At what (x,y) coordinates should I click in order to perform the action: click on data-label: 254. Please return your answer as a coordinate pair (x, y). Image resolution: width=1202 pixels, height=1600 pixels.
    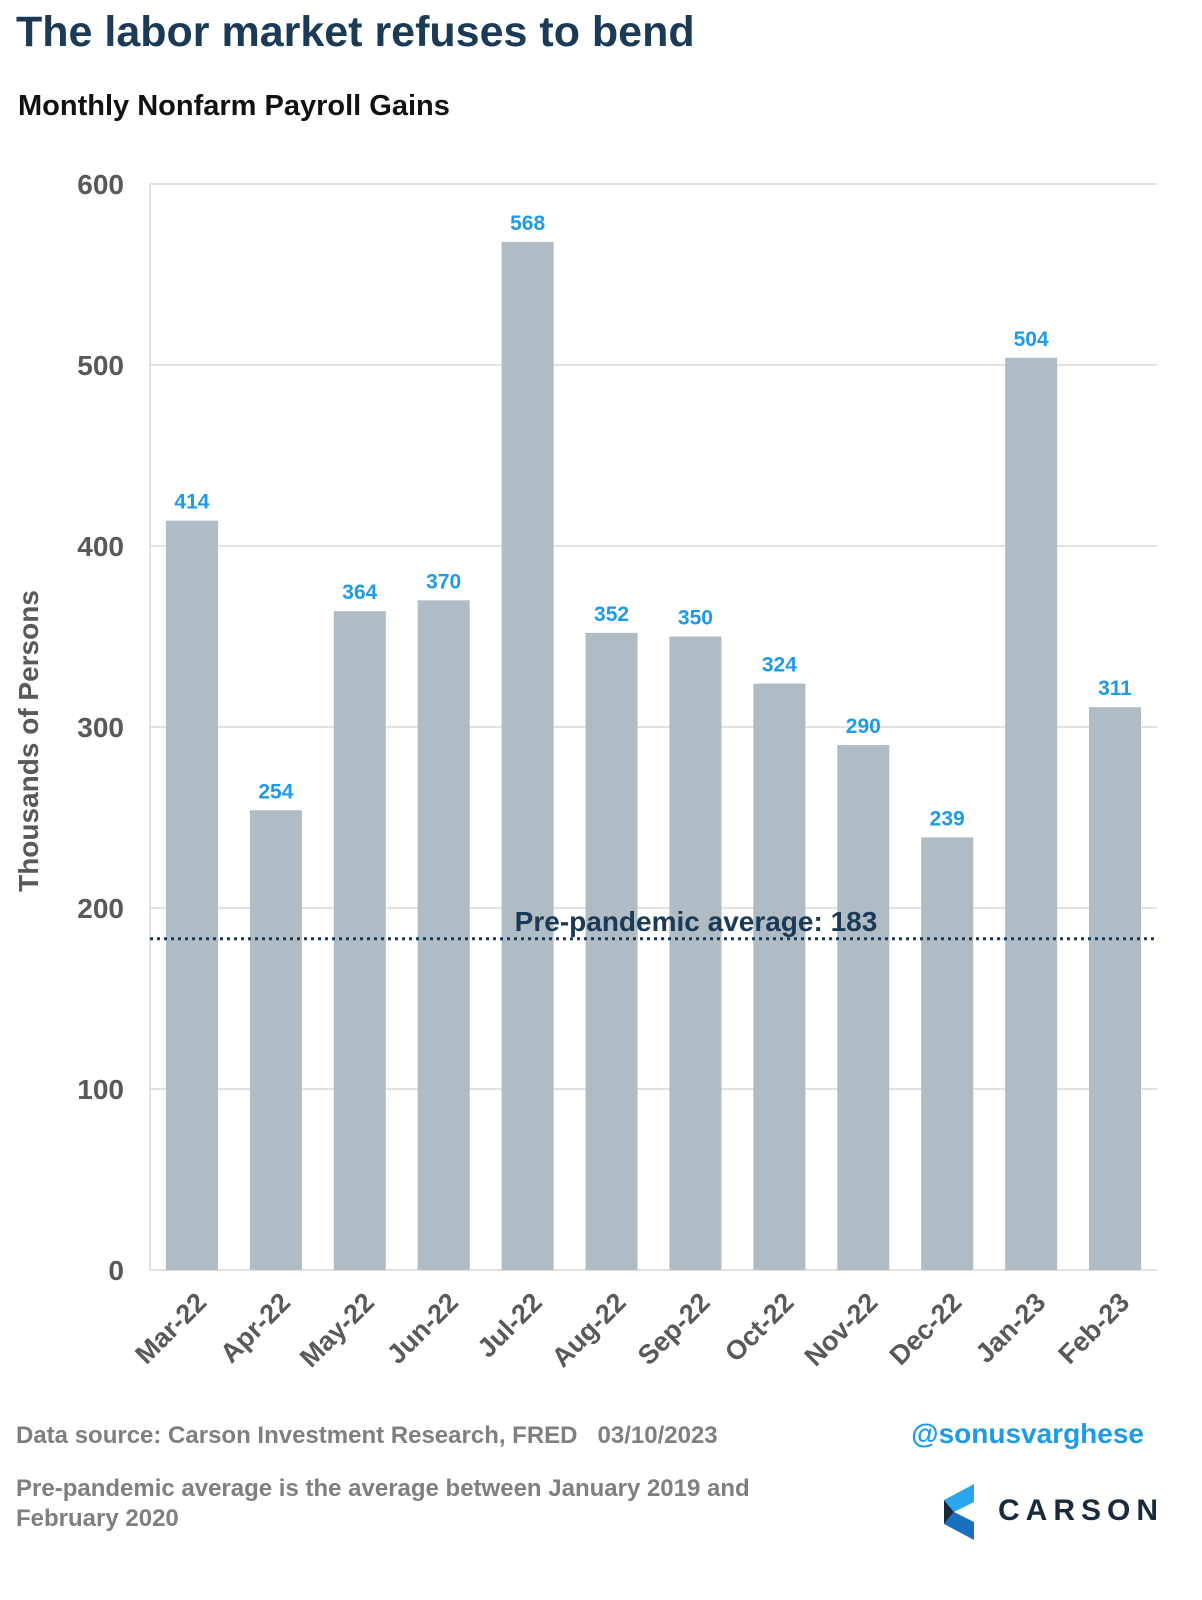
    Looking at the image, I should click on (275, 791).